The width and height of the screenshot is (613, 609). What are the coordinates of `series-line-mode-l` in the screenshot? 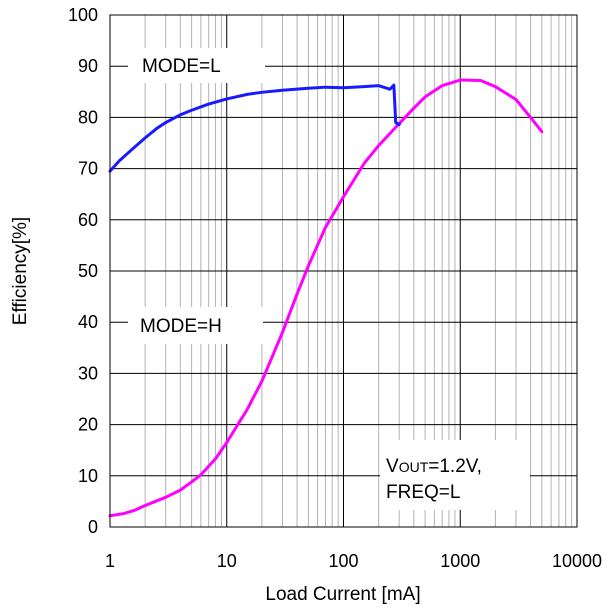 It's located at (254, 128).